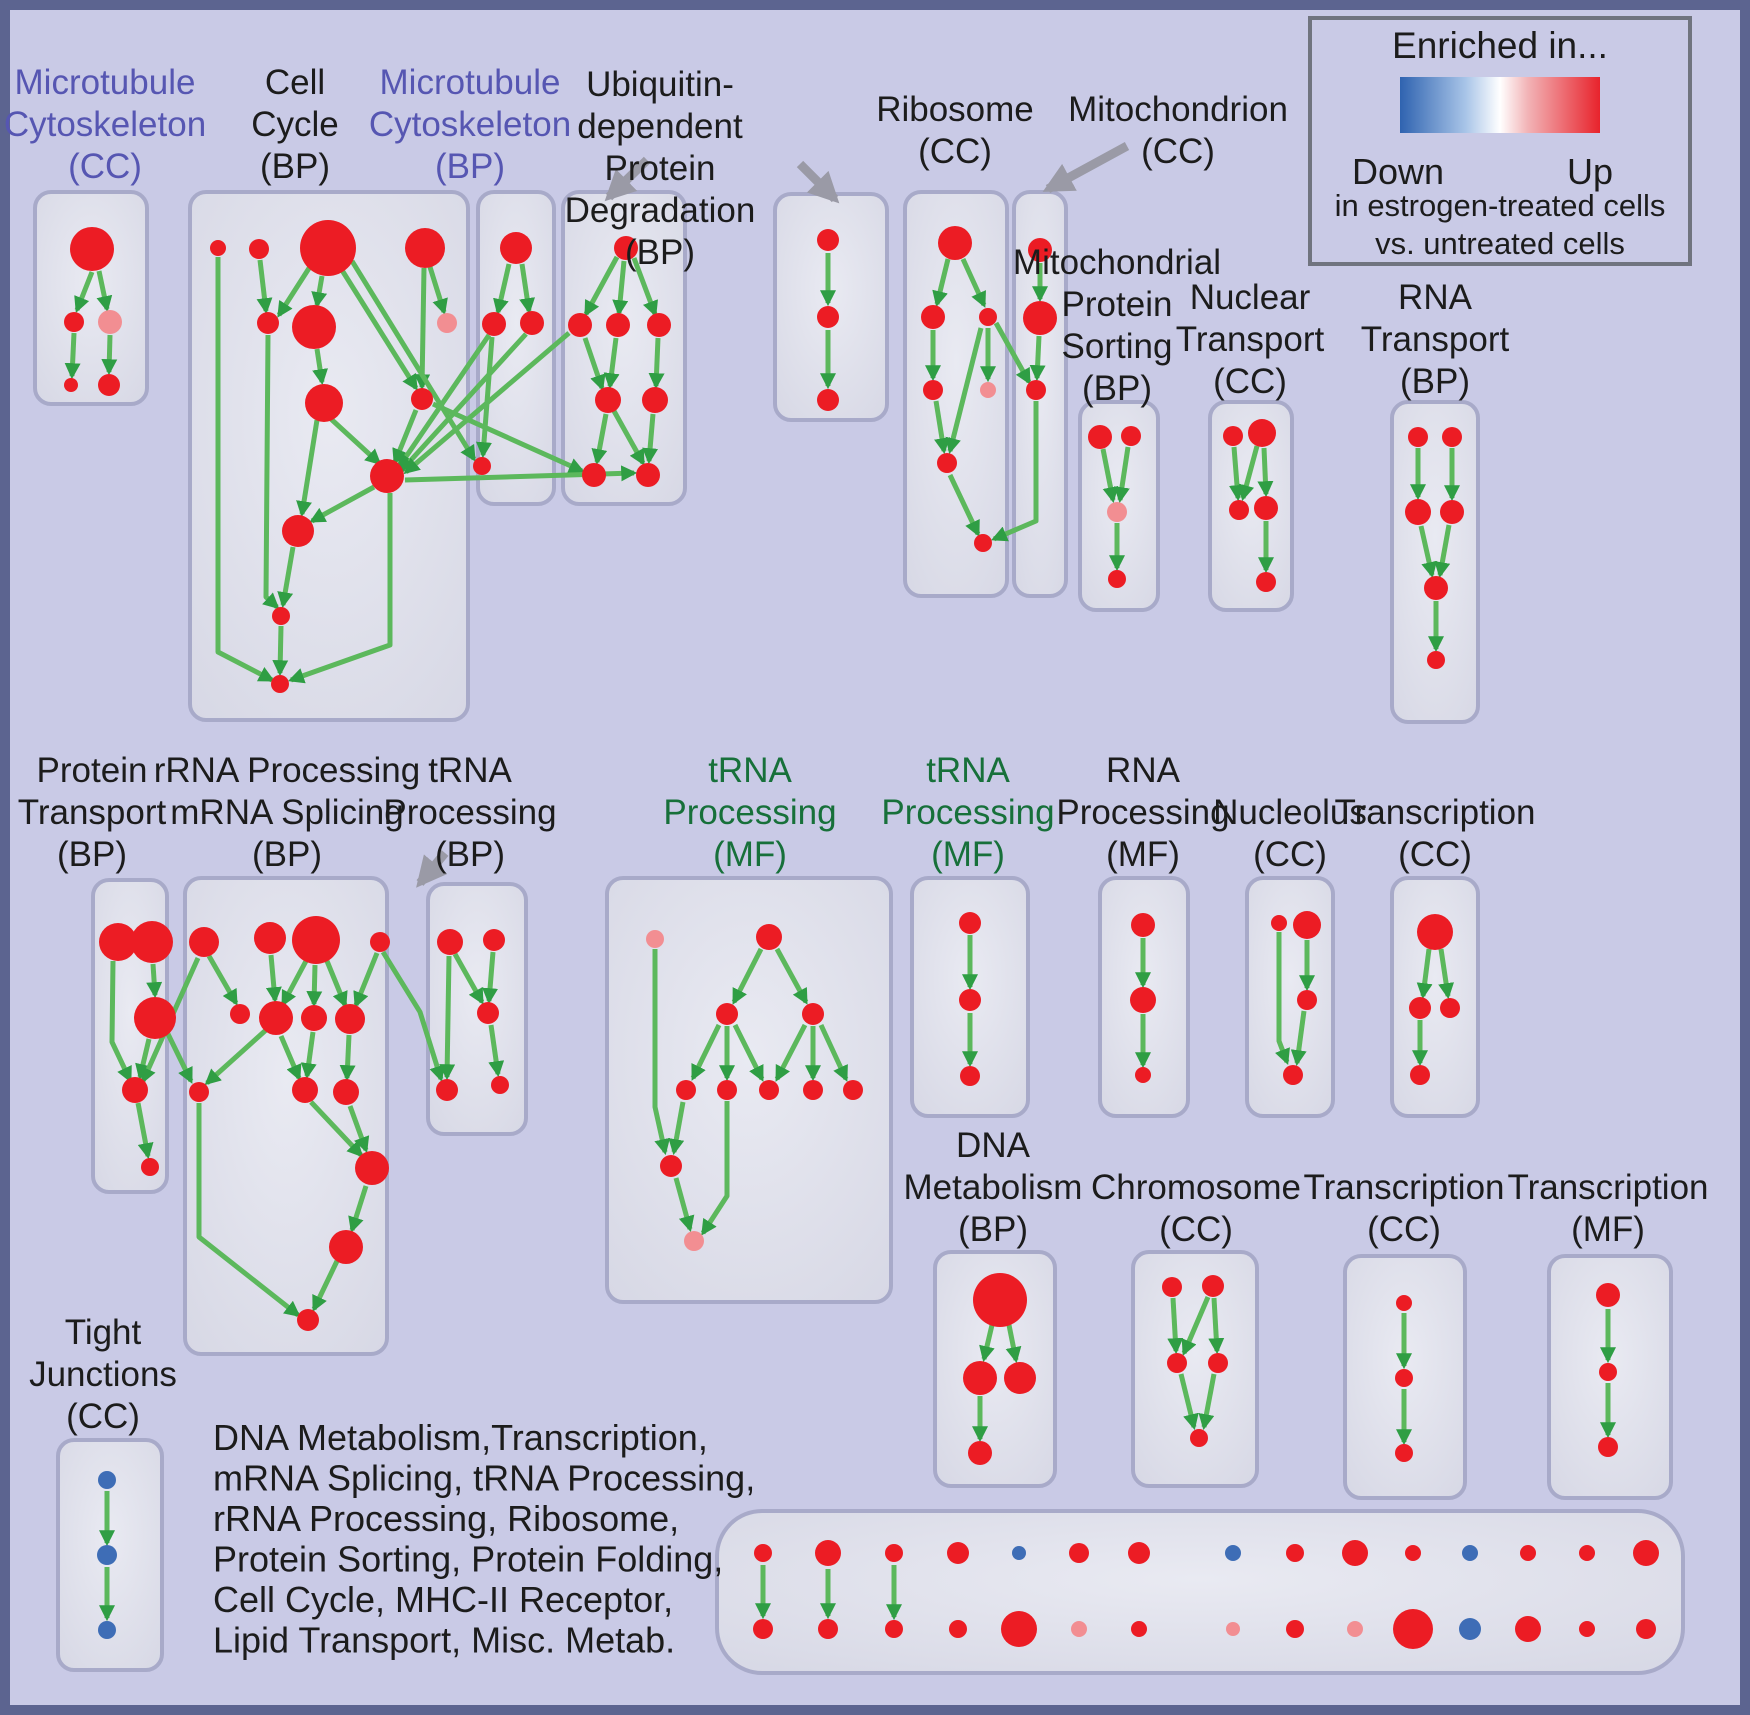 This screenshot has width=1750, height=1715. I want to click on node-red-trna-processing-mf-main, so click(727, 1014).